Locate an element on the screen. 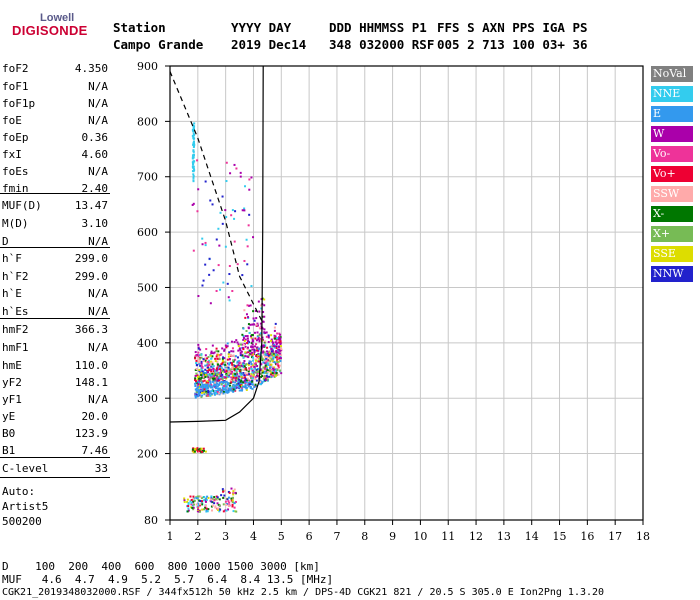  y-tick-label: 200 is located at coordinates (147, 454).